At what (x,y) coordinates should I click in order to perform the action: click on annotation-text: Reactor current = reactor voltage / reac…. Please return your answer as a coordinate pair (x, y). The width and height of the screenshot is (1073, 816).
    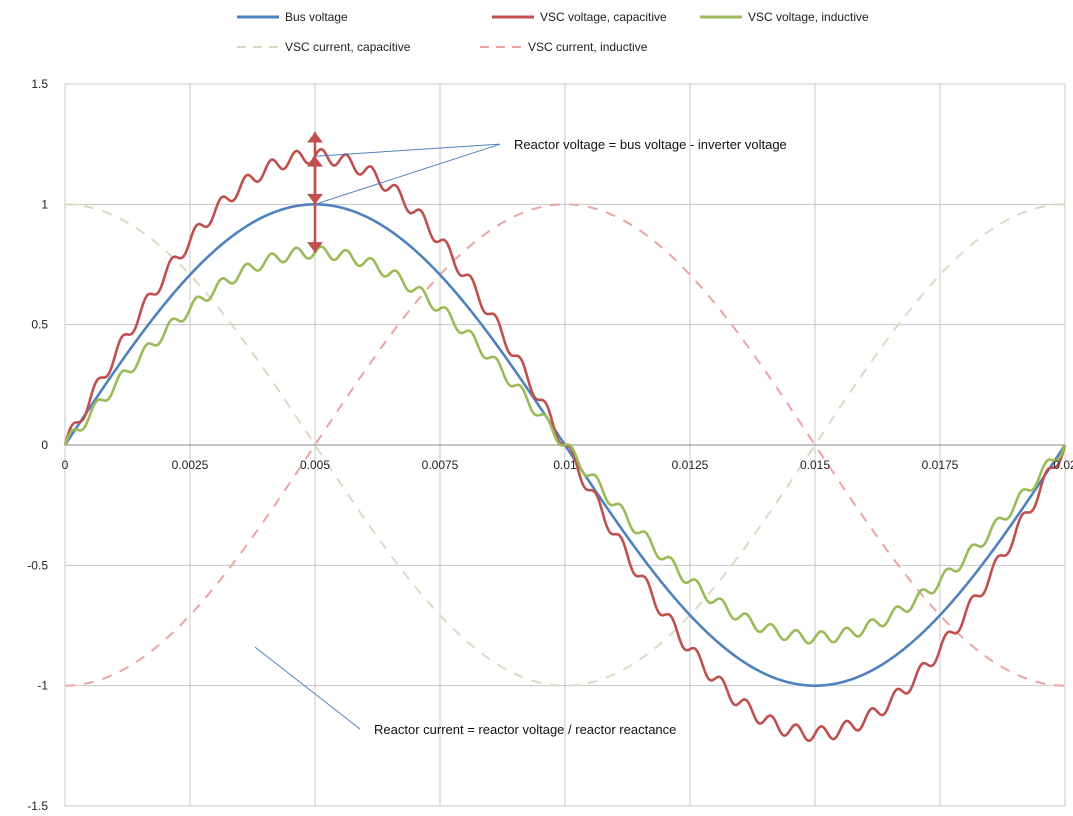
    Looking at the image, I should click on (525, 729).